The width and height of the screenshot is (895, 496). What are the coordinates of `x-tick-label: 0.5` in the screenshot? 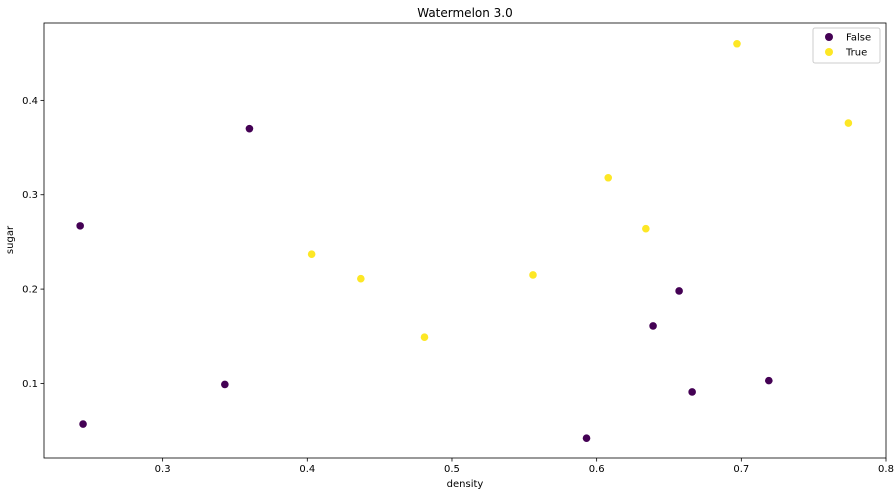 It's located at (452, 469).